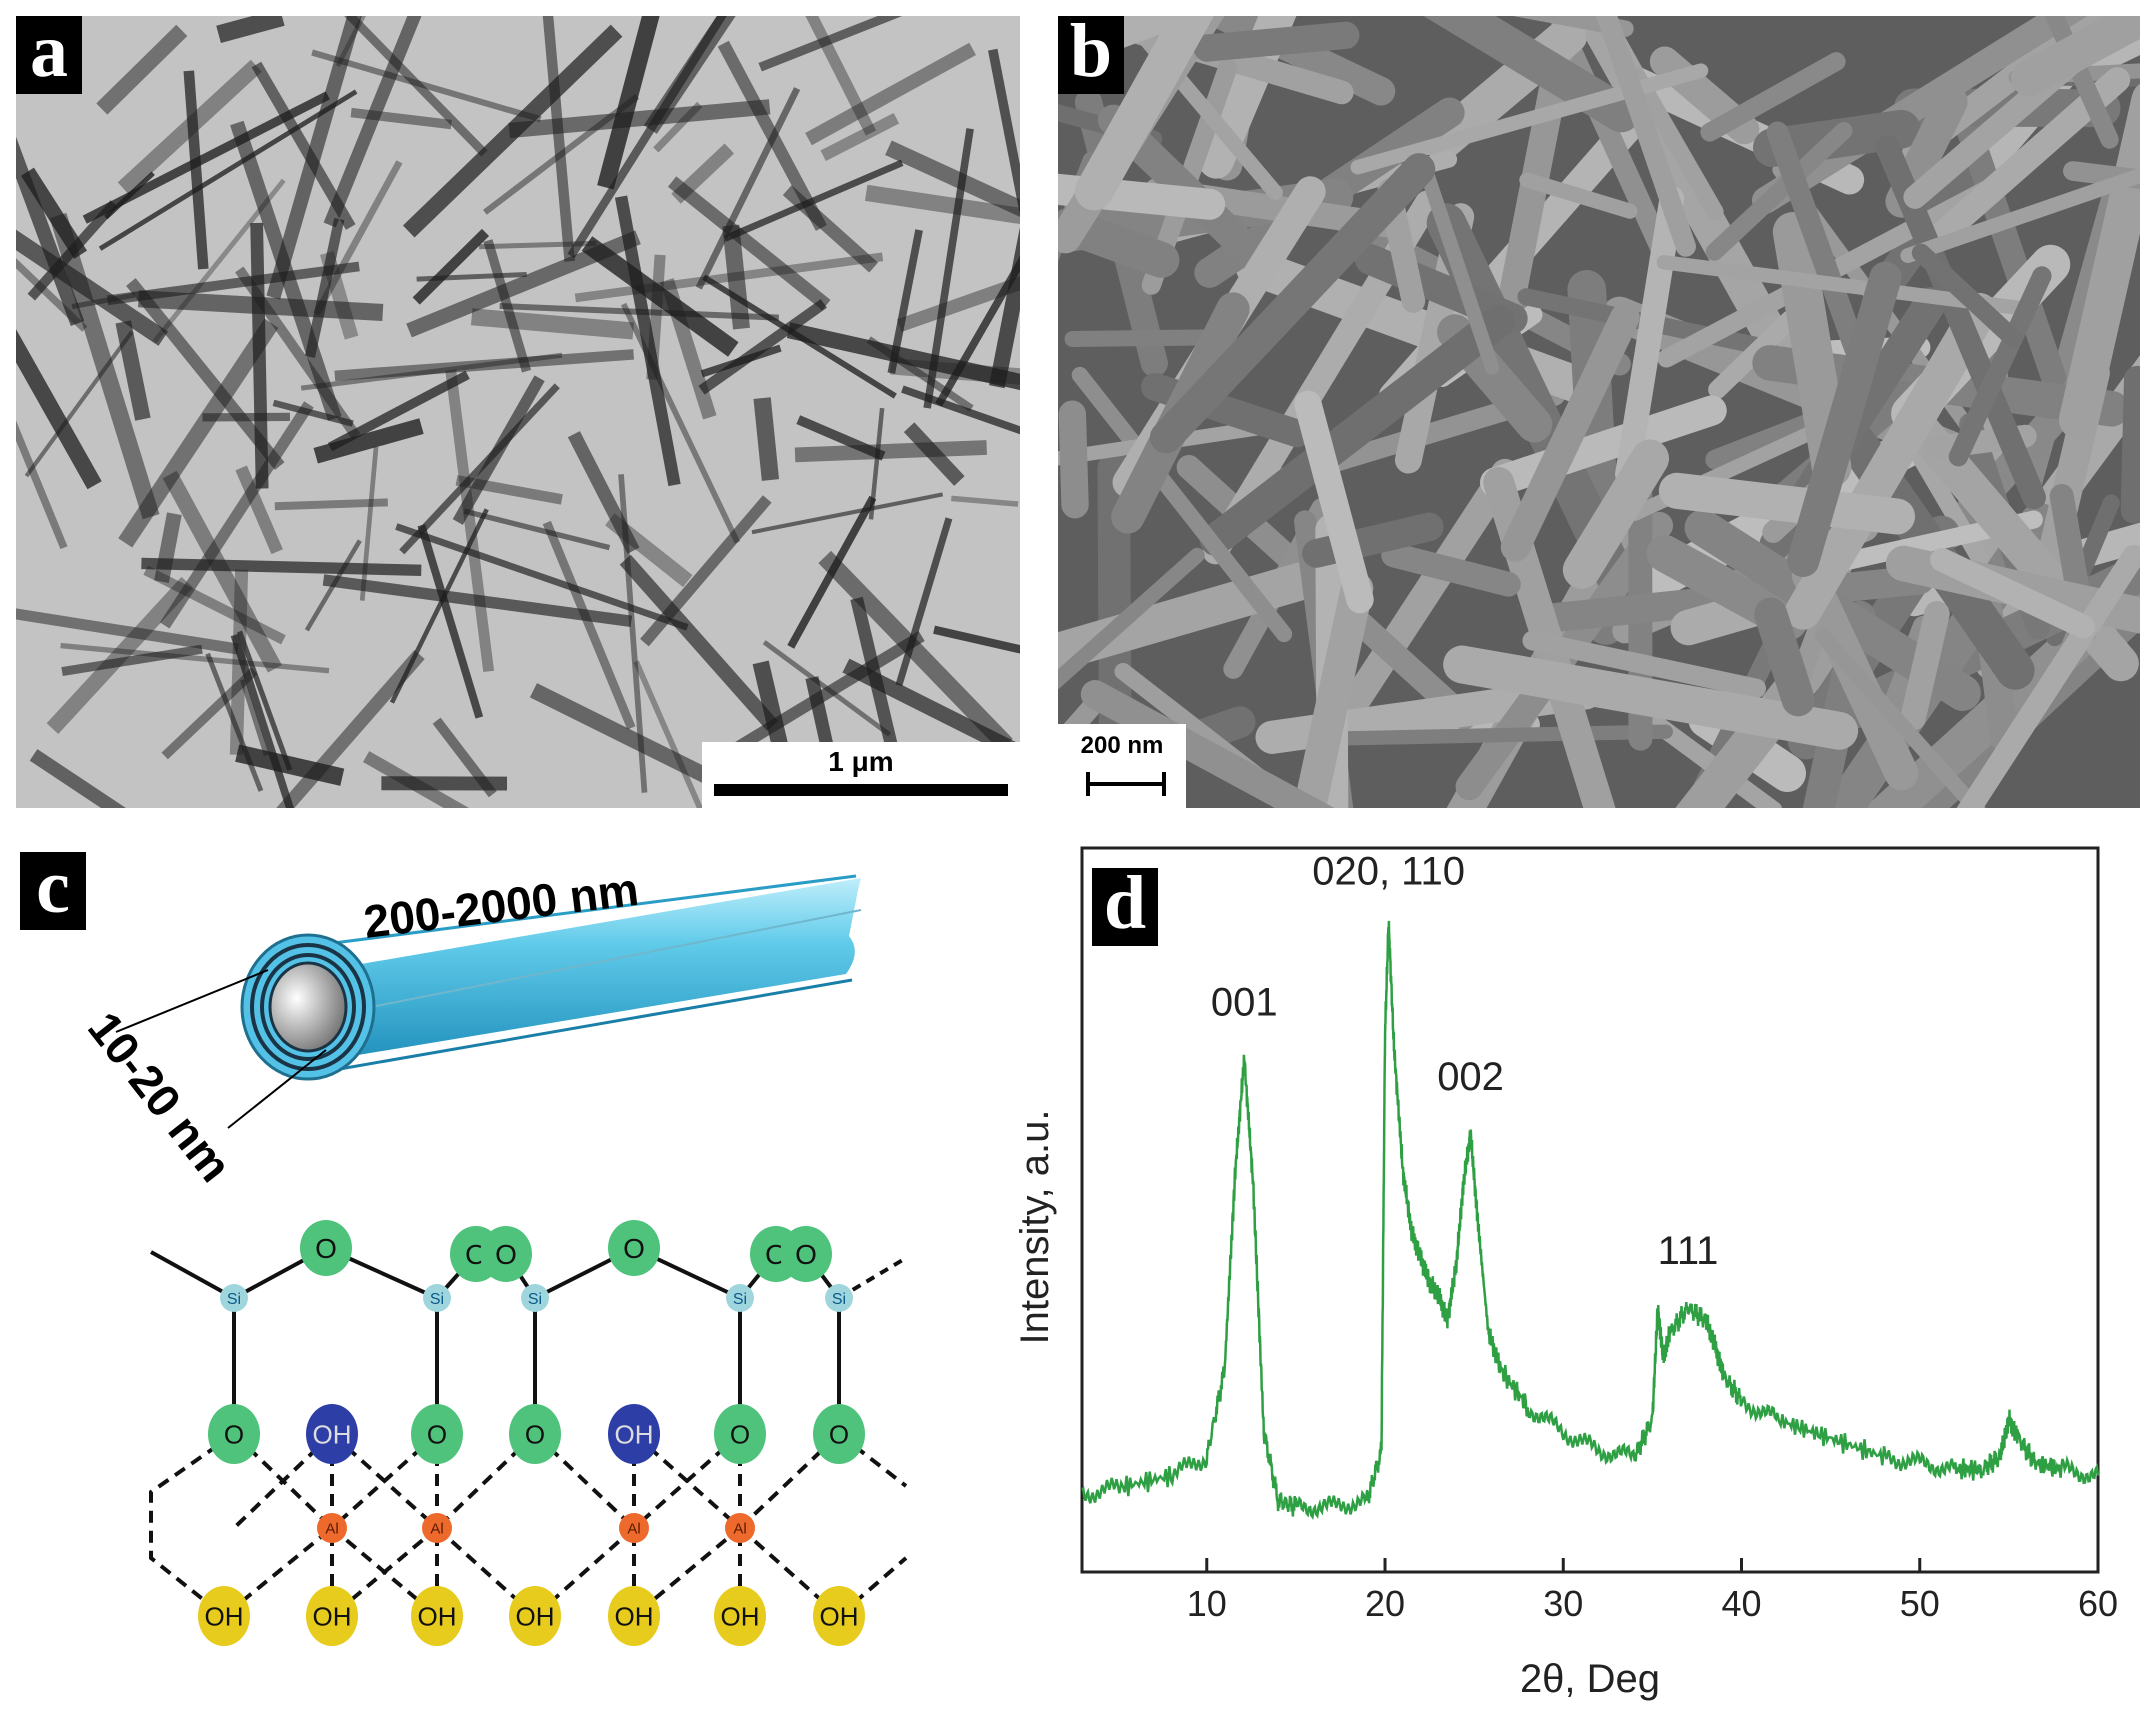 This screenshot has height=1716, width=2148. I want to click on silicon-atom: Si, so click(234, 1298).